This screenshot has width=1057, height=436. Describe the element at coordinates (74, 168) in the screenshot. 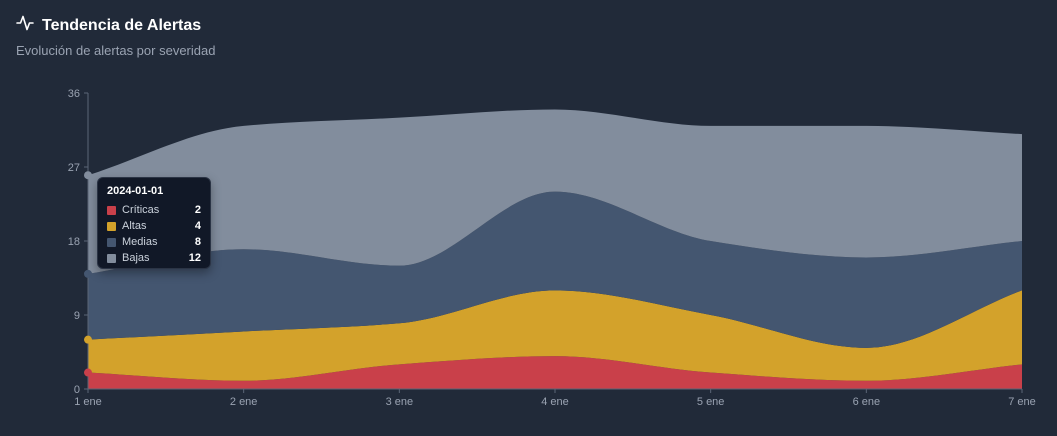

I see `y-tick-label: 27` at that location.